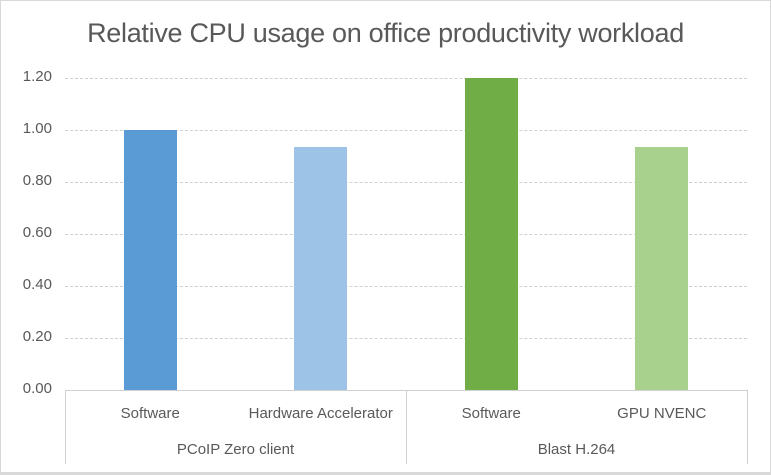 This screenshot has width=771, height=475. What do you see at coordinates (235, 449) in the screenshot?
I see `x-group-label: PCoIP Zero client` at bounding box center [235, 449].